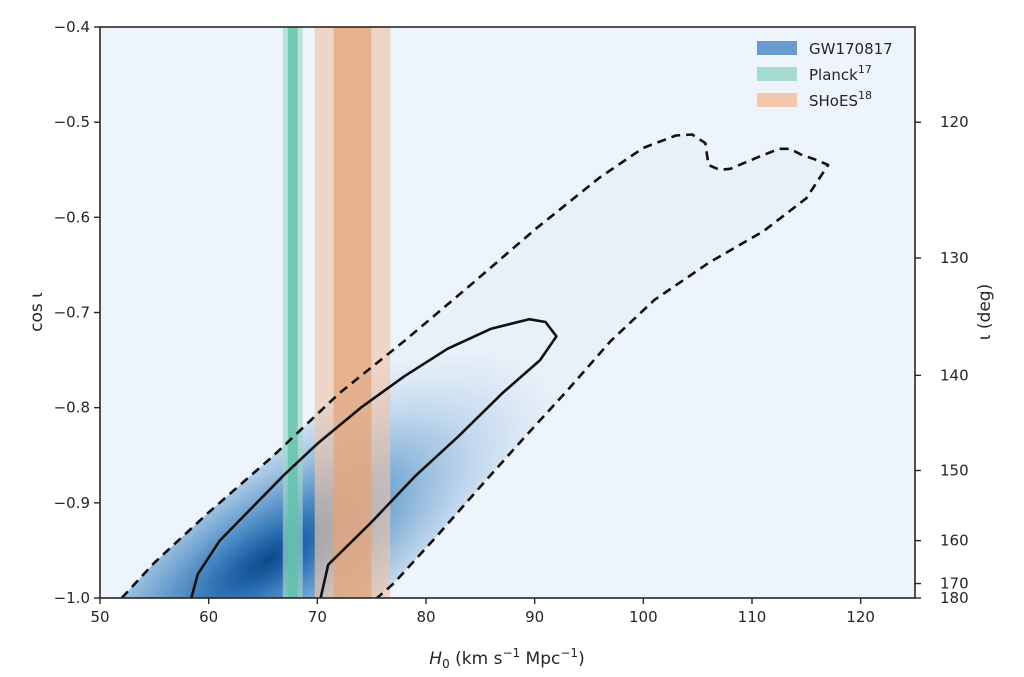 This screenshot has width=1024, height=677. I want to click on right-tick-label: 140, so click(954, 375).